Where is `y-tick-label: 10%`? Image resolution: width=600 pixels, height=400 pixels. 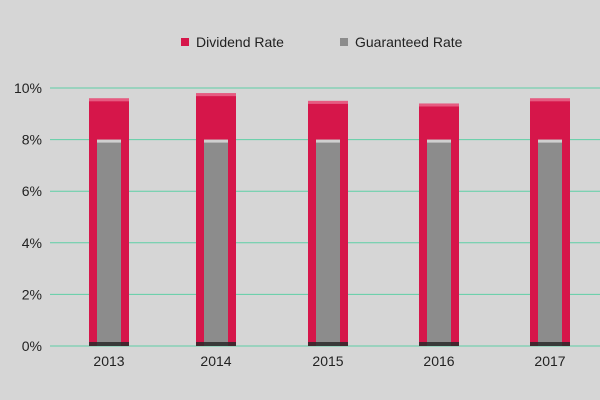 y-tick-label: 10% is located at coordinates (28, 88).